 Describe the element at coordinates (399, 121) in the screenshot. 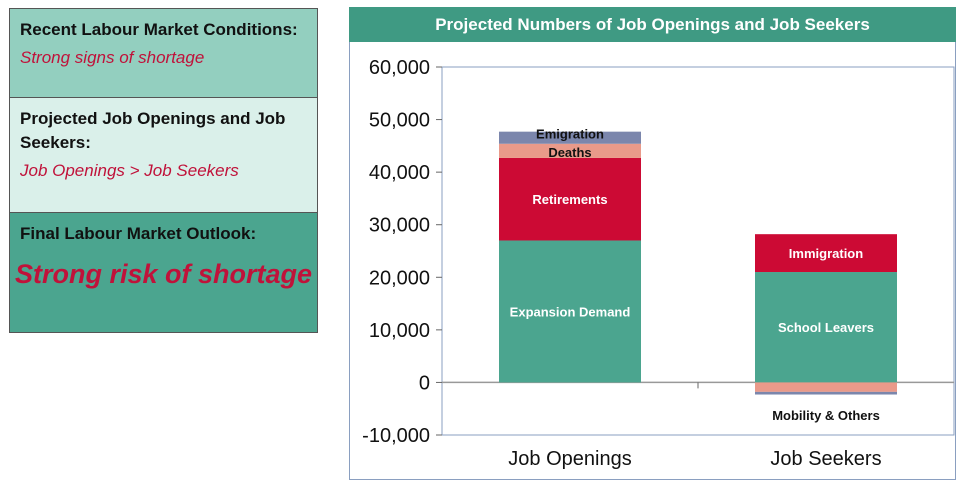

I see `y-tick-label: 50,000` at that location.